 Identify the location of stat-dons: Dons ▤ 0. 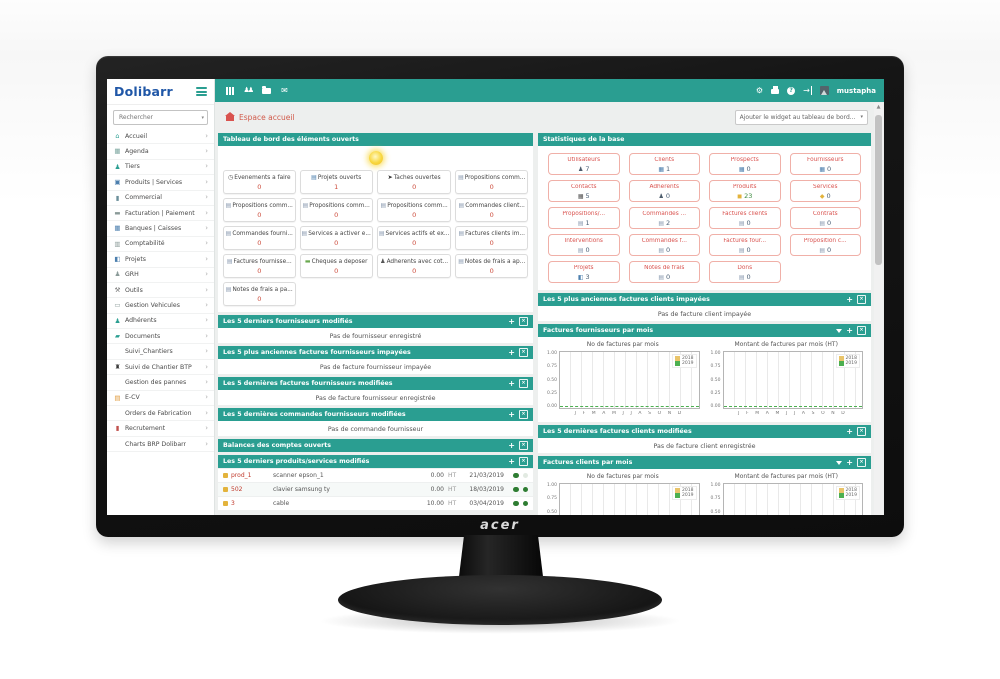
(745, 272).